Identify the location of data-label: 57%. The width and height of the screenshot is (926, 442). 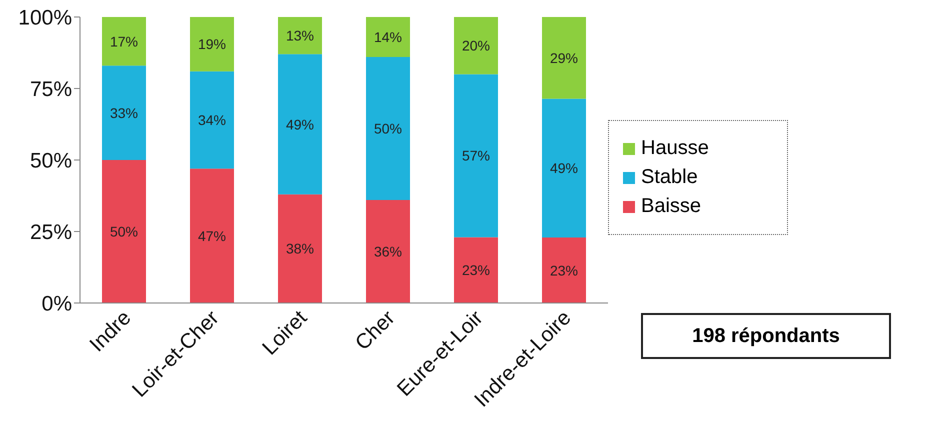
(476, 156).